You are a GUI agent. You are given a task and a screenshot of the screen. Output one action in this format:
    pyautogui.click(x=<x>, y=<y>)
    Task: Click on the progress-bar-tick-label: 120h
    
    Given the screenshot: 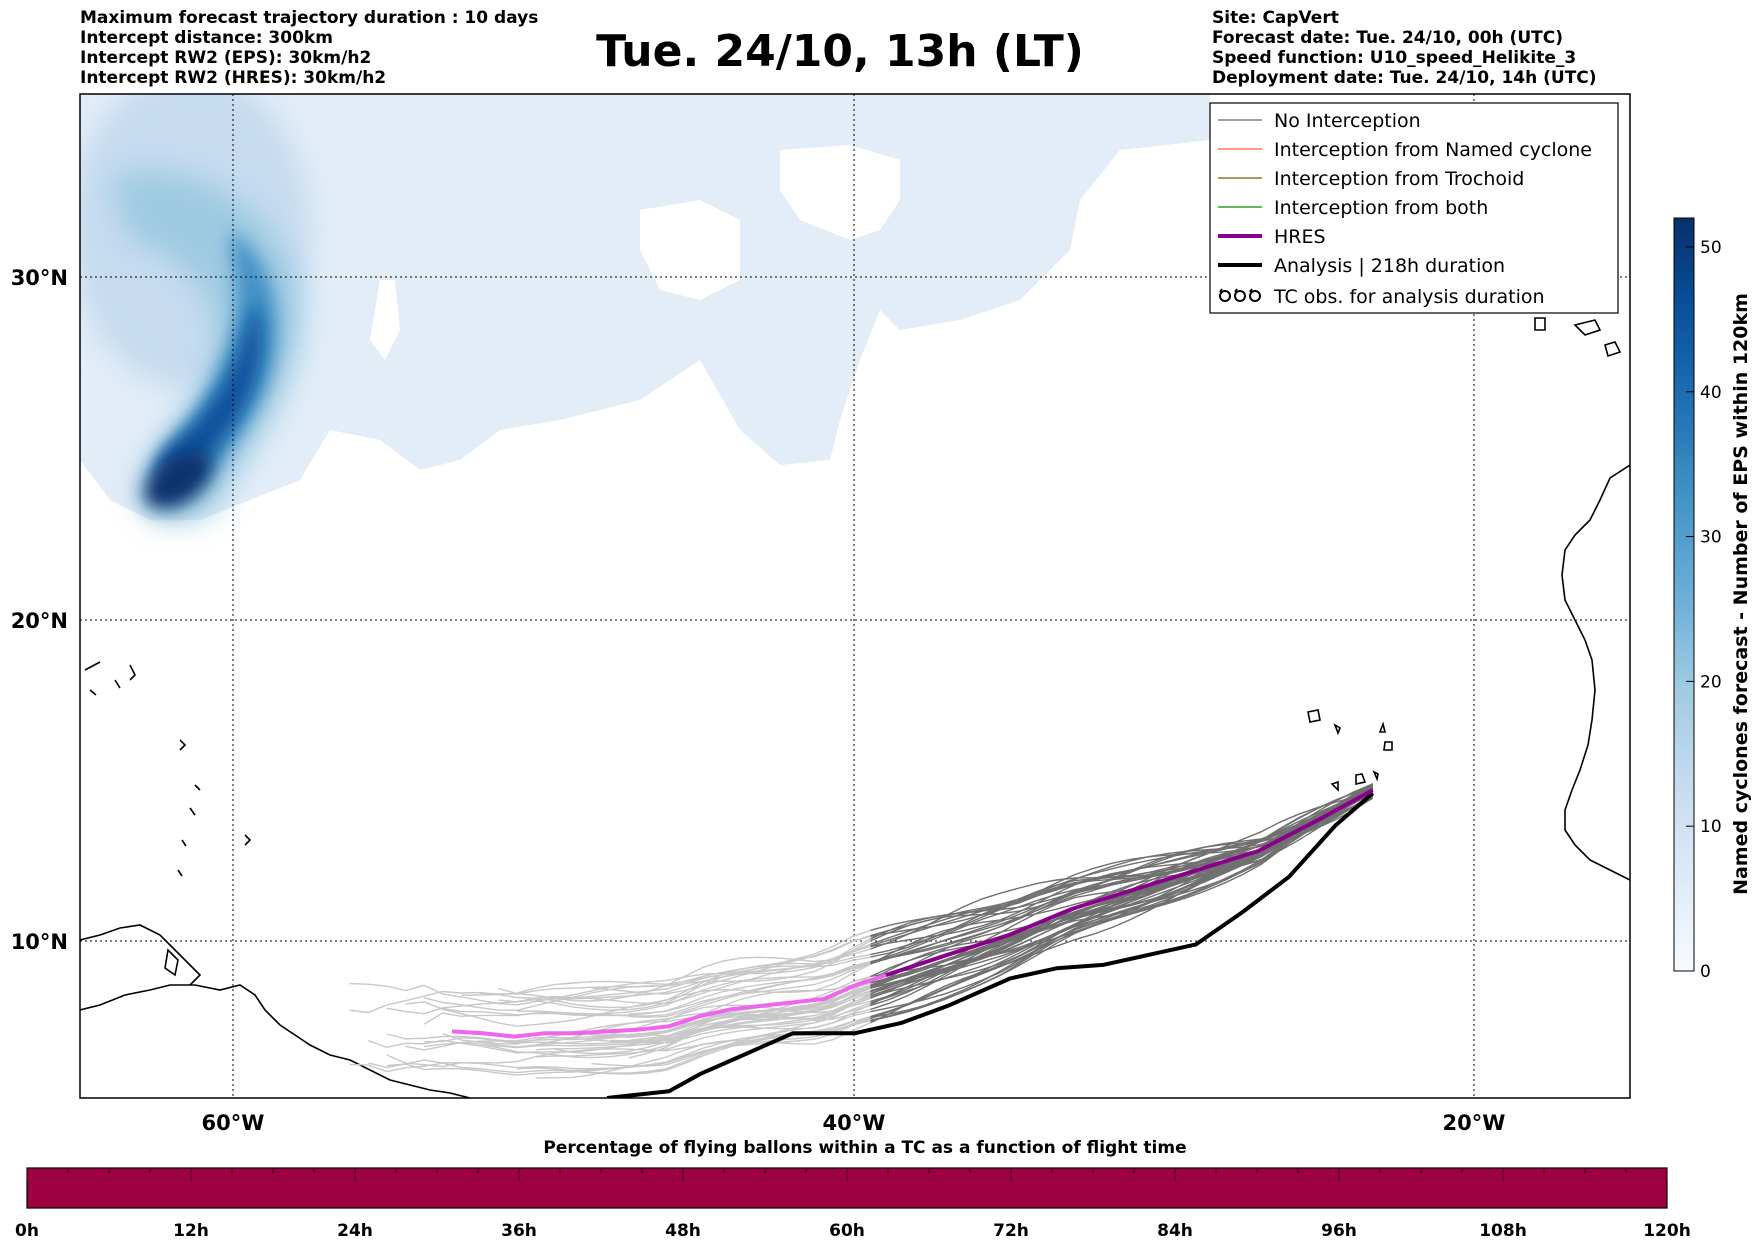 What is the action you would take?
    pyautogui.click(x=1667, y=1231)
    